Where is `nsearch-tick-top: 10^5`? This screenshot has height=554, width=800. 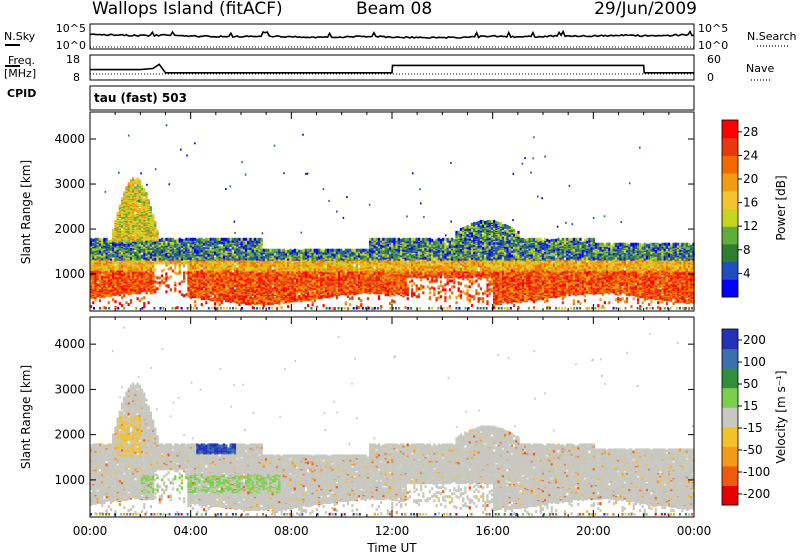 nsearch-tick-top: 10^5 is located at coordinates (713, 28).